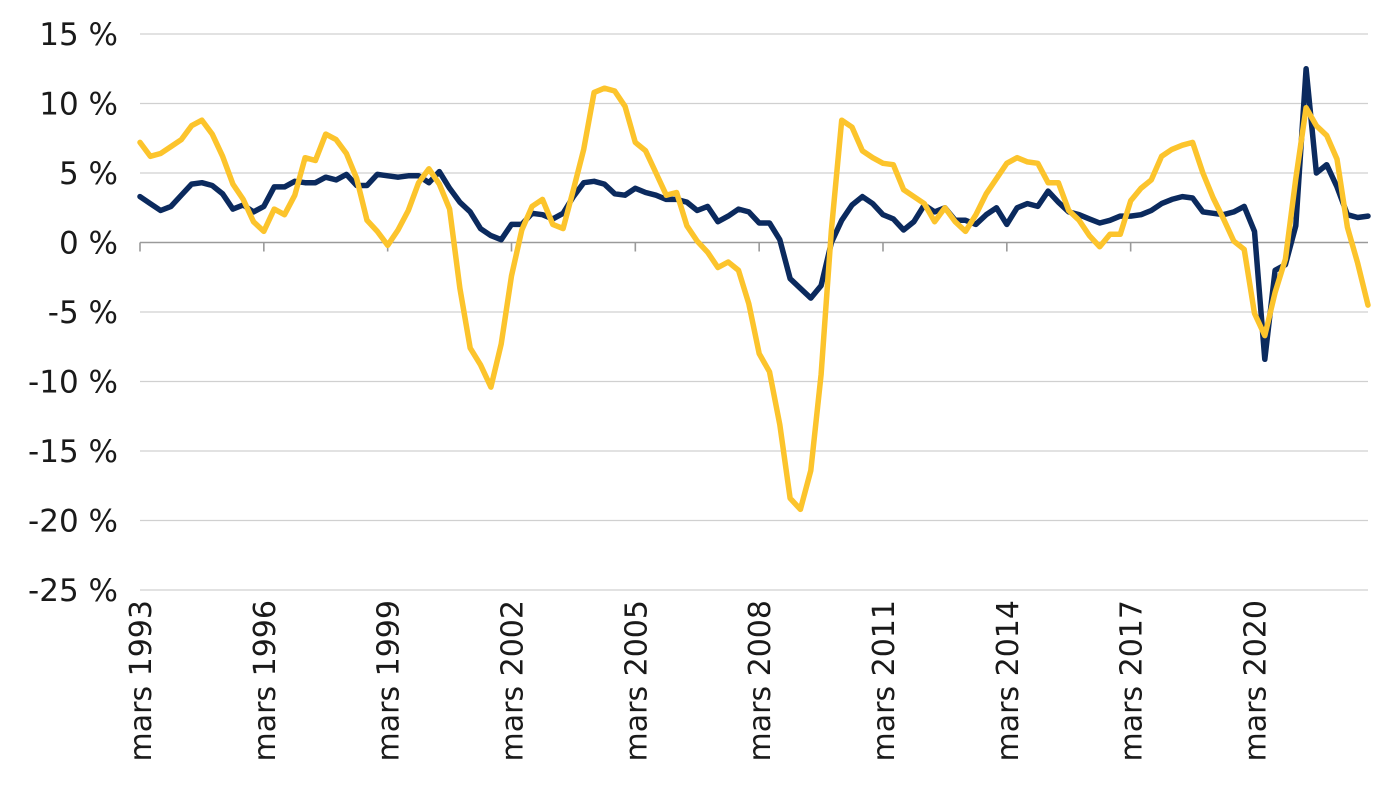 The image size is (1380, 800). What do you see at coordinates (389, 680) in the screenshot?
I see `x-tick-label: mars 1999` at bounding box center [389, 680].